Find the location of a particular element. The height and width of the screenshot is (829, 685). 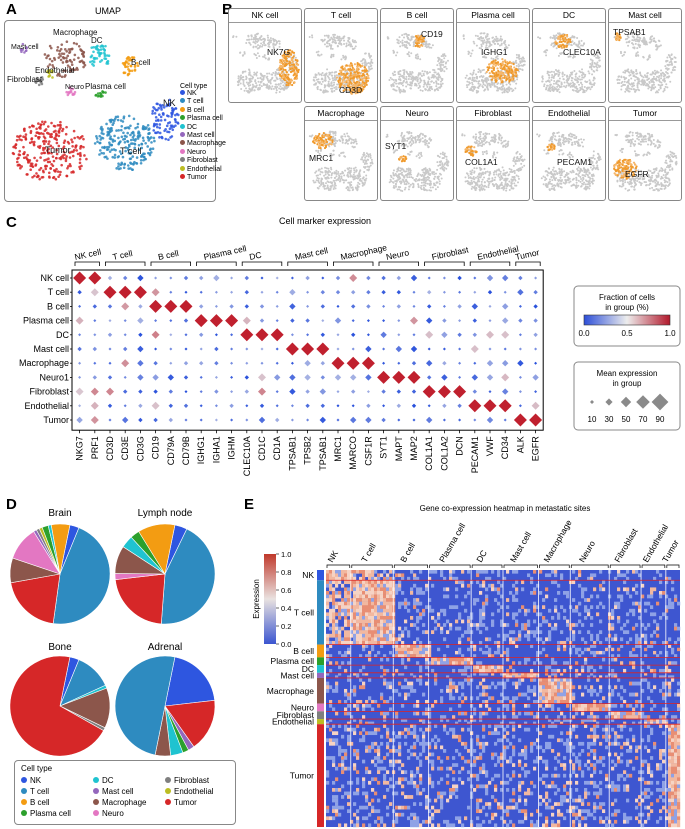

feature-plot-scatter: TPSAB1 is located at coordinates (645, 60).